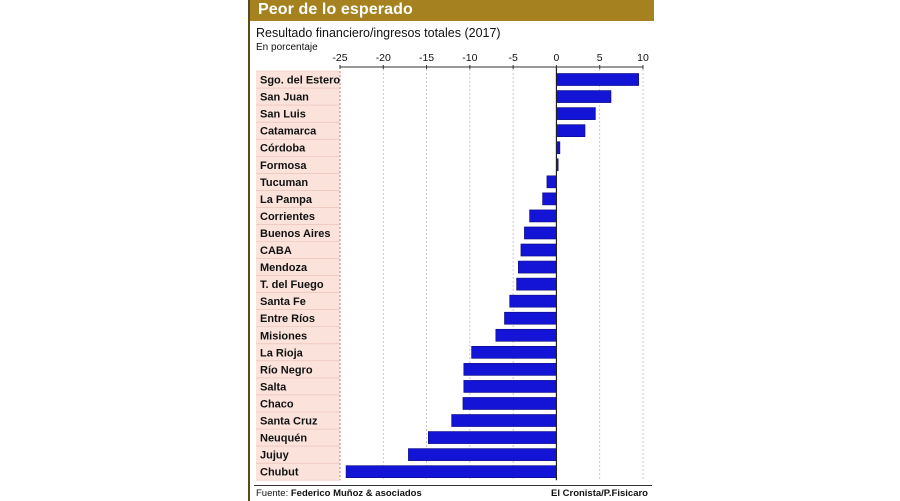  What do you see at coordinates (284, 268) in the screenshot?
I see `category-label: Mendoza` at bounding box center [284, 268].